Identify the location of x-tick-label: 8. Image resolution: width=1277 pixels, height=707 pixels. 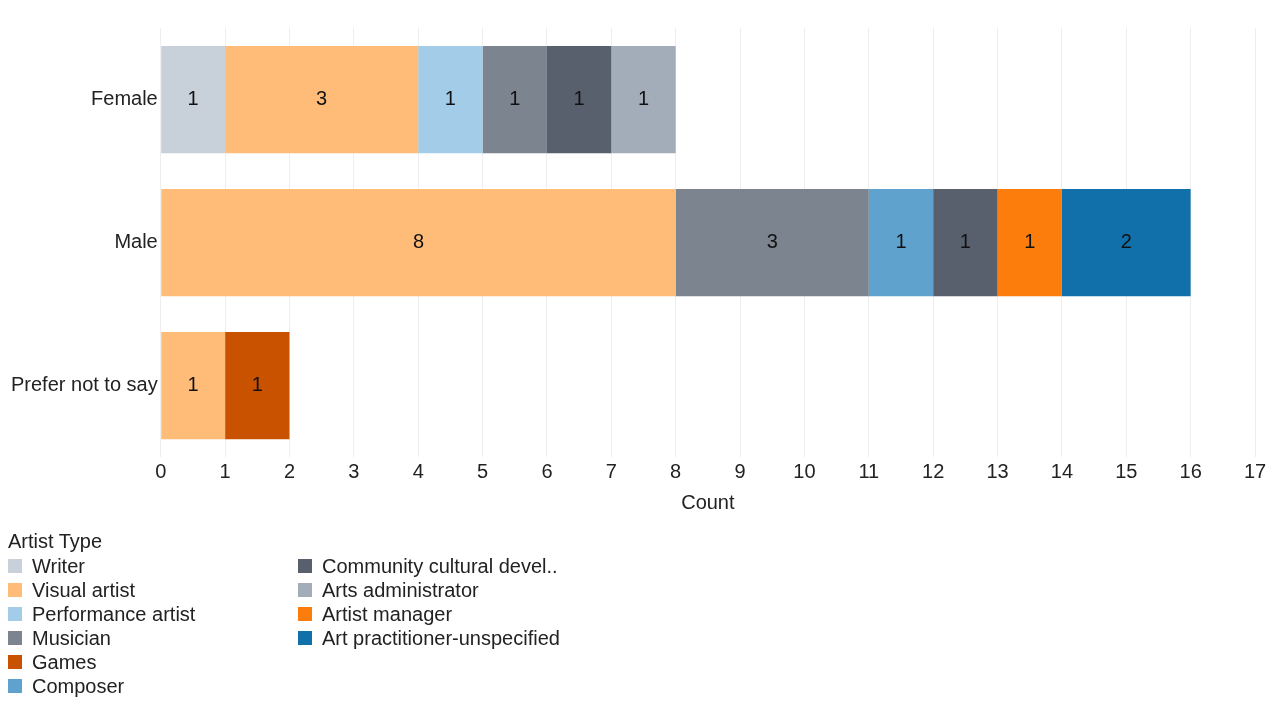
(676, 470).